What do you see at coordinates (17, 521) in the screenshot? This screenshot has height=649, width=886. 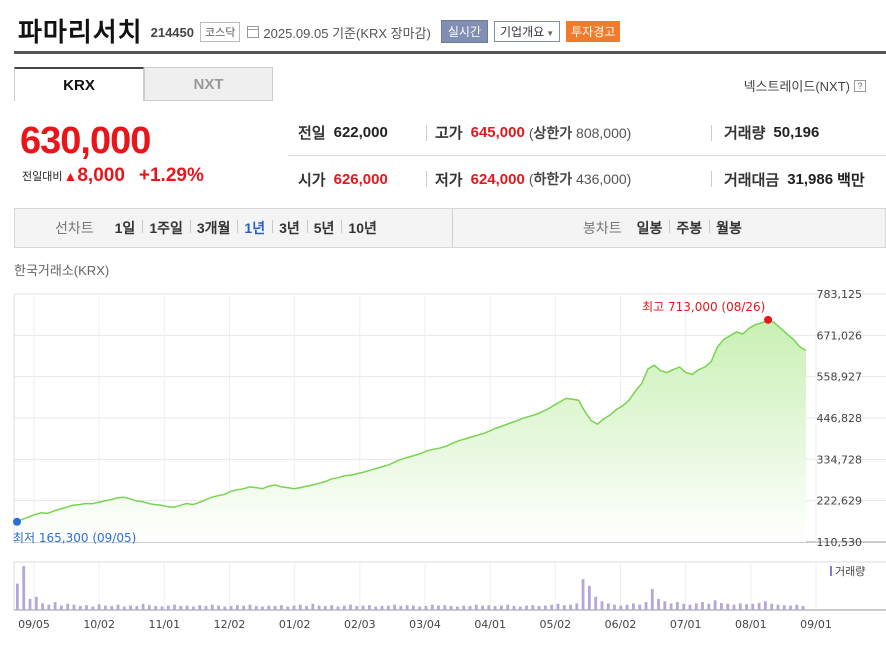 I see `low-marker` at bounding box center [17, 521].